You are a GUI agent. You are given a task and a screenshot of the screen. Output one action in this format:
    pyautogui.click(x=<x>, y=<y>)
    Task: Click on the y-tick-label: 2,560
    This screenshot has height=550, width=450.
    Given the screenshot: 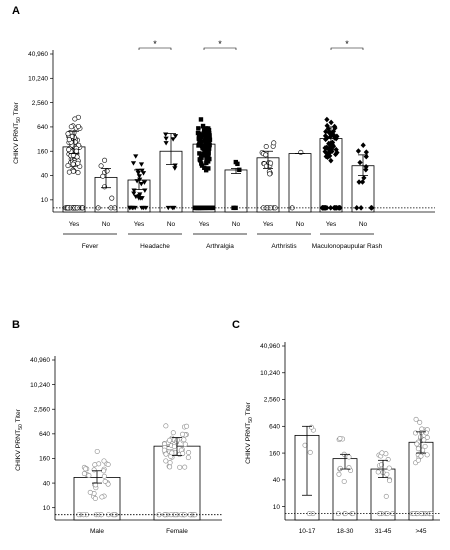 What is the action you would take?
    pyautogui.click(x=42, y=409)
    